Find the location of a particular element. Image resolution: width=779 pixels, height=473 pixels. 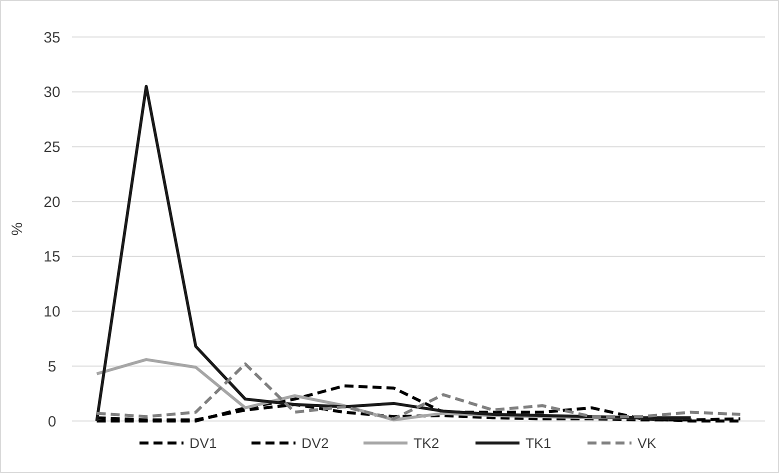

y-tick-label: 35 is located at coordinates (52, 37).